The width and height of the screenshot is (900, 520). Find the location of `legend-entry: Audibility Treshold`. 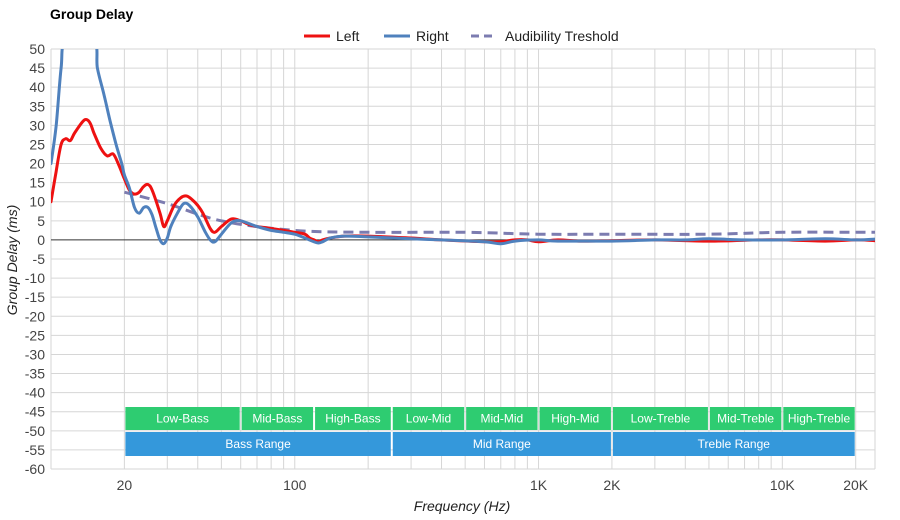

legend-entry: Audibility Treshold is located at coordinates (562, 36).